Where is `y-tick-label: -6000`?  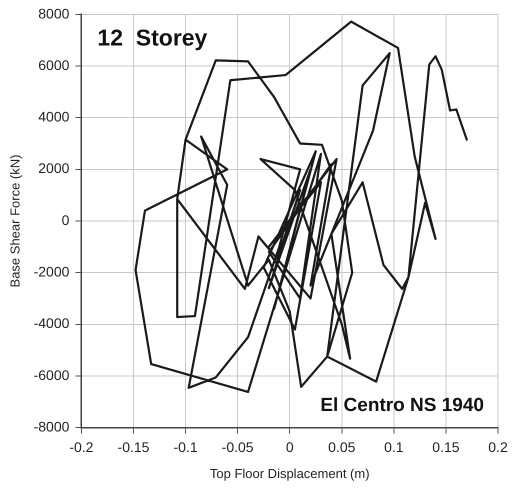
y-tick-label: -6000 is located at coordinates (52, 374).